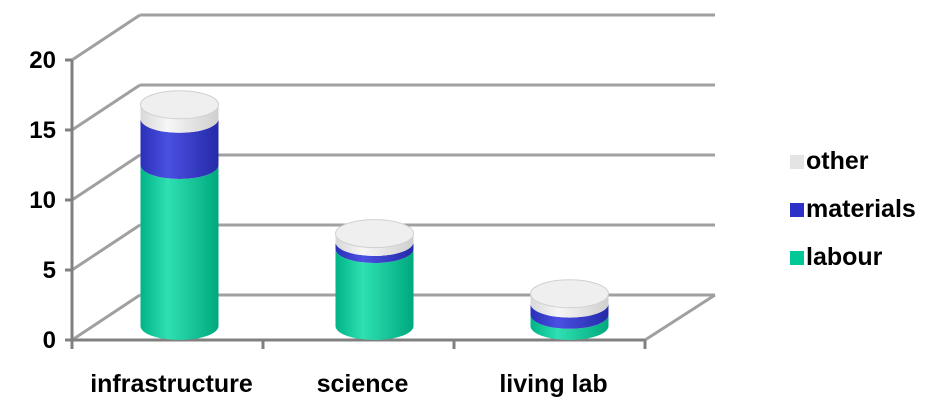  I want to click on legend-label: labour, so click(844, 257).